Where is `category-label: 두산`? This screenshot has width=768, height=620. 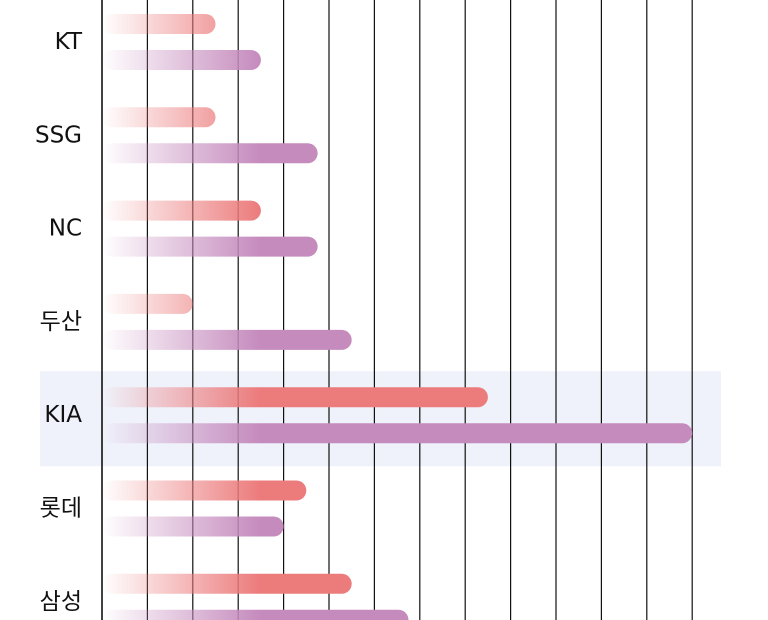 category-label: 두산 is located at coordinates (61, 322).